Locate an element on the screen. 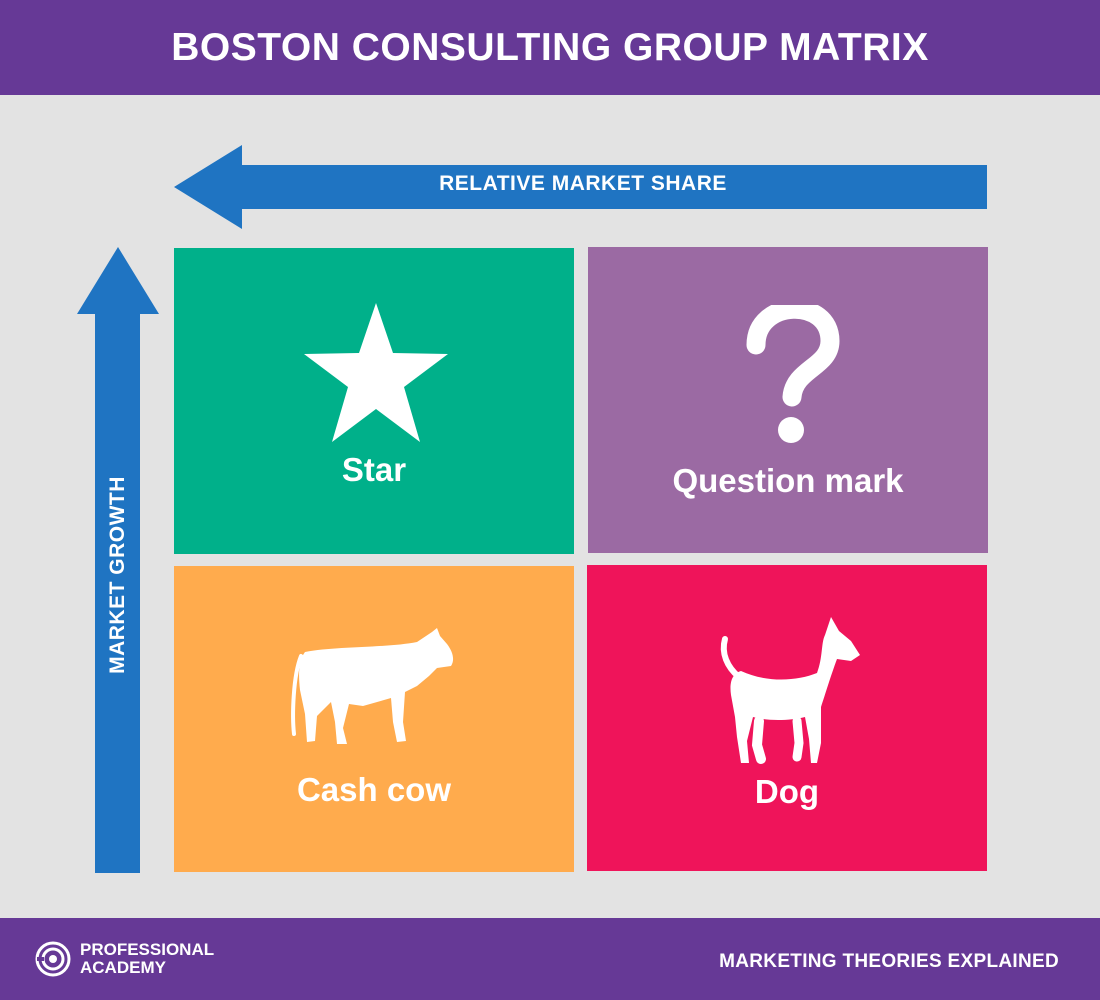 The height and width of the screenshot is (1000, 1100). dog-quadrant: Dog is located at coordinates (787, 718).